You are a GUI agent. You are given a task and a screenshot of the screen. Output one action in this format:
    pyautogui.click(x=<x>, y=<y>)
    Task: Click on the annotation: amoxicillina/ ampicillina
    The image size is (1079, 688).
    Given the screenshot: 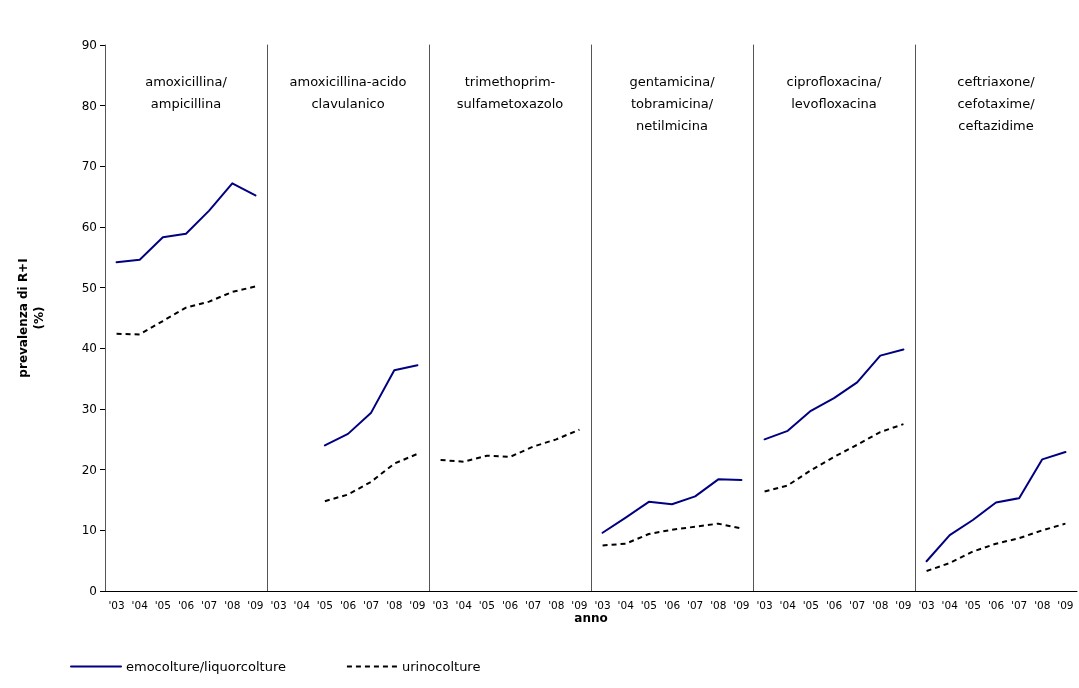 What is the action you would take?
    pyautogui.click(x=186, y=92)
    